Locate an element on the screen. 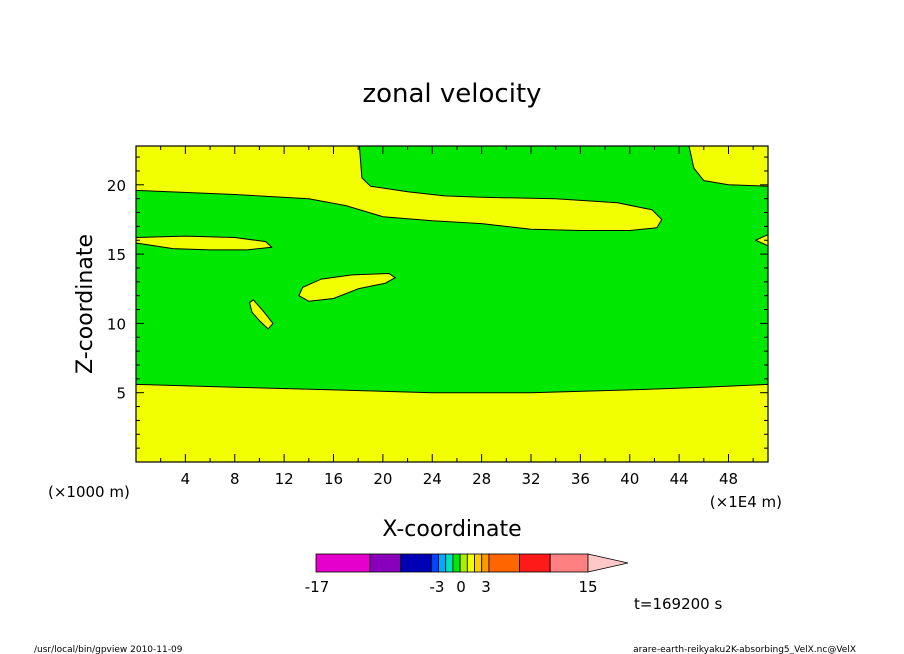 Image resolution: width=904 pixels, height=654 pixels. y-tick-label: 10 is located at coordinates (116, 324).